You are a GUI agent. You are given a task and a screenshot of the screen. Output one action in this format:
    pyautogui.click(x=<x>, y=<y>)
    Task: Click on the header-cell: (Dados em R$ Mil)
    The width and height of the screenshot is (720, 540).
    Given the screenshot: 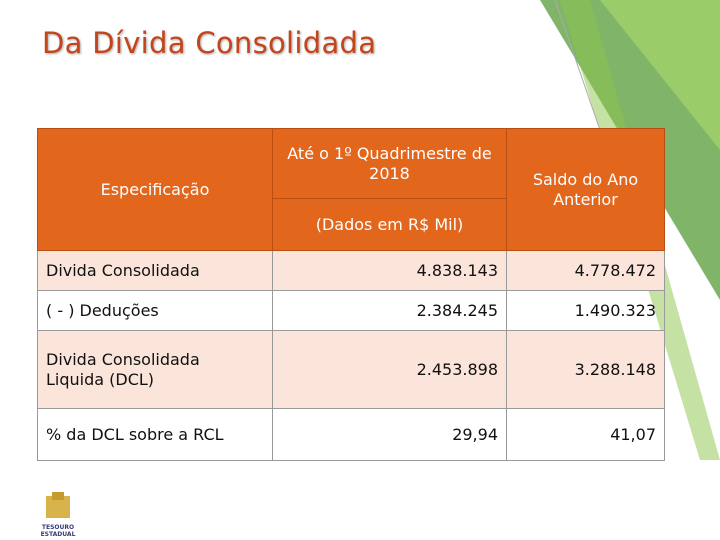 What is the action you would take?
    pyautogui.click(x=389, y=224)
    